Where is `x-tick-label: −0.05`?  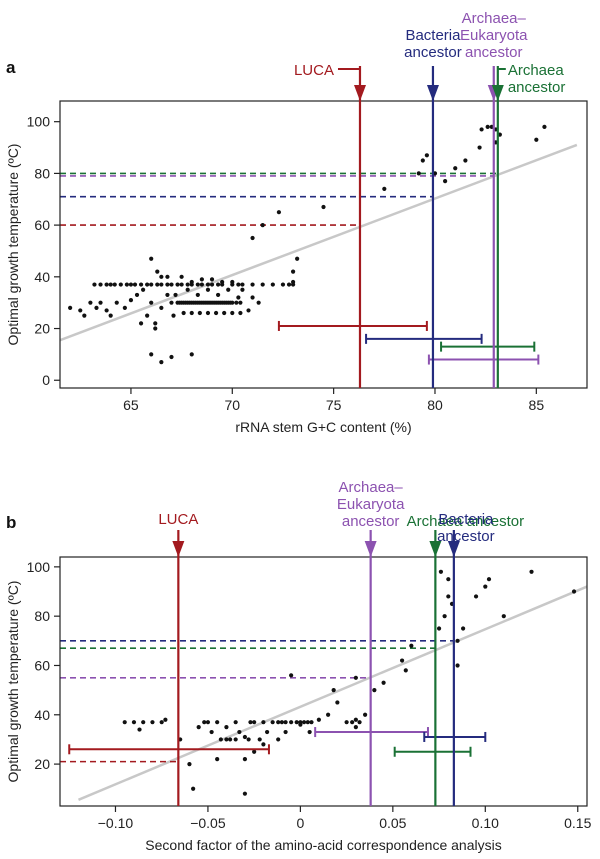 x-tick-label: −0.05 is located at coordinates (208, 823).